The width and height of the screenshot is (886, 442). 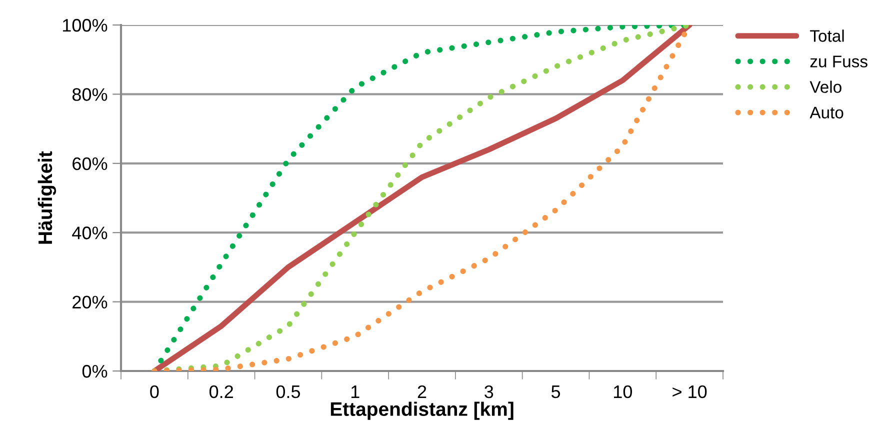 What do you see at coordinates (839, 62) in the screenshot?
I see `legend-label: zu Fuss` at bounding box center [839, 62].